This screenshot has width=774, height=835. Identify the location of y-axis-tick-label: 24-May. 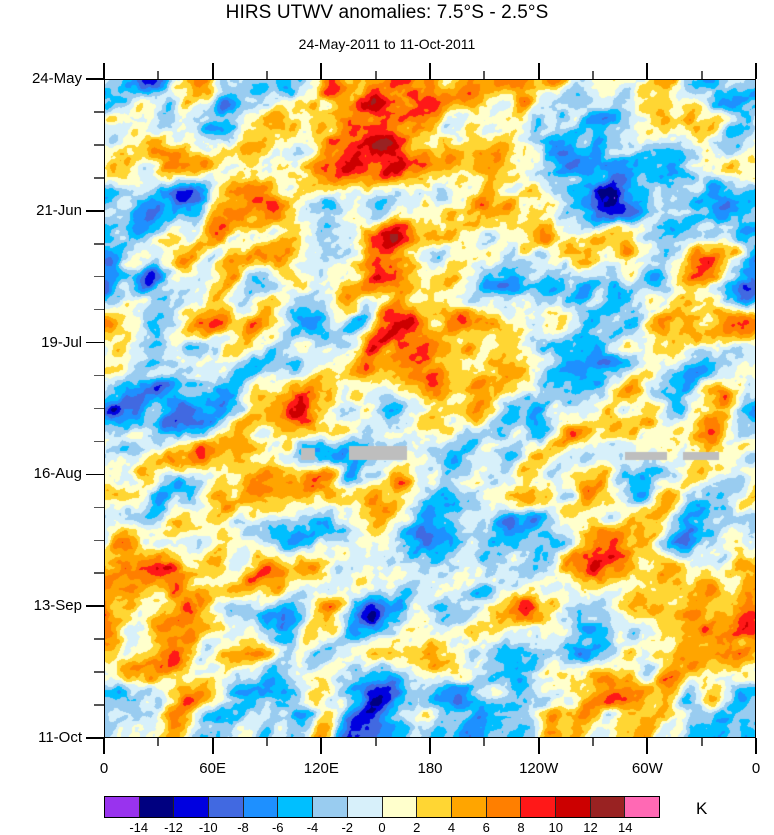
(56, 78).